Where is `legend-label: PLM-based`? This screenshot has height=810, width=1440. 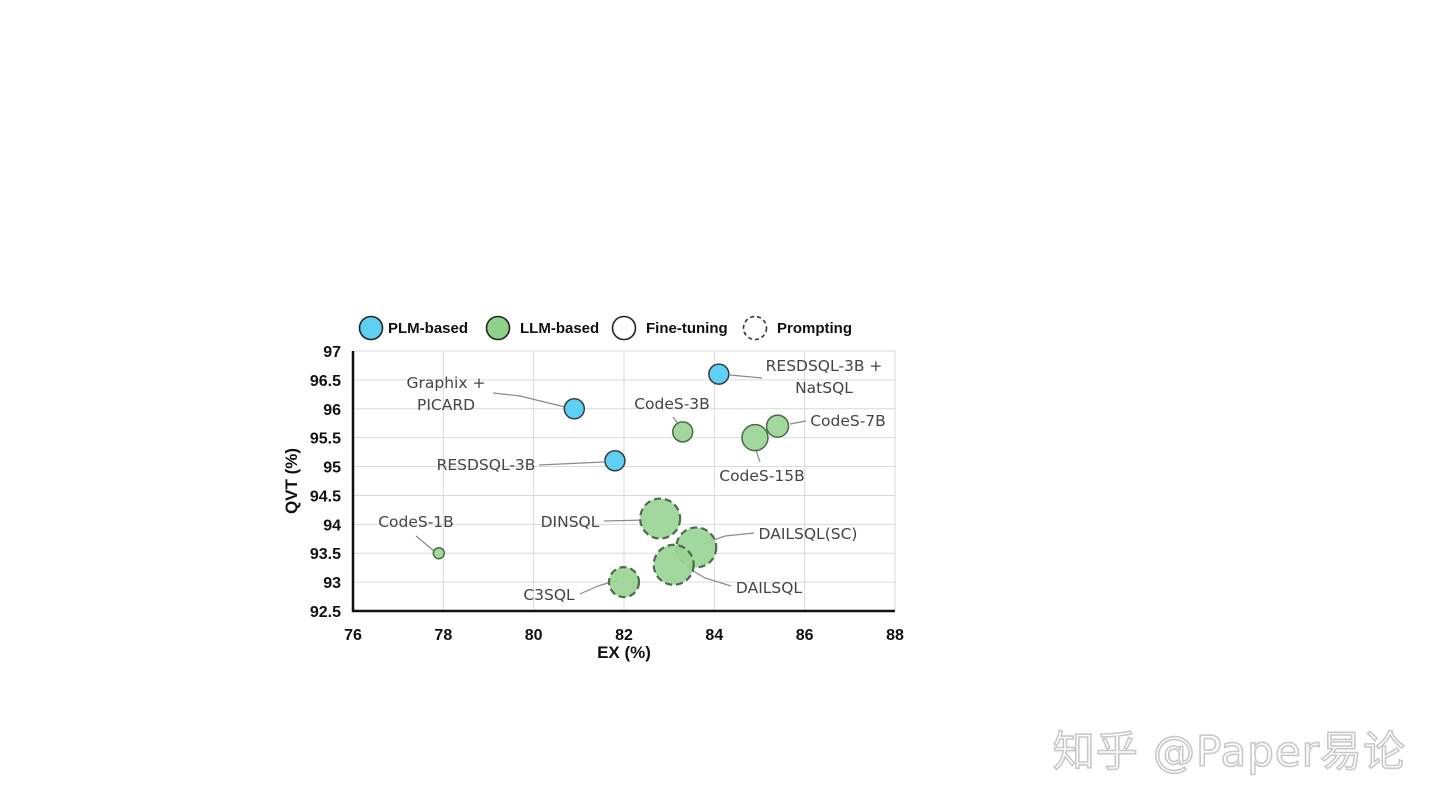
legend-label: PLM-based is located at coordinates (428, 328).